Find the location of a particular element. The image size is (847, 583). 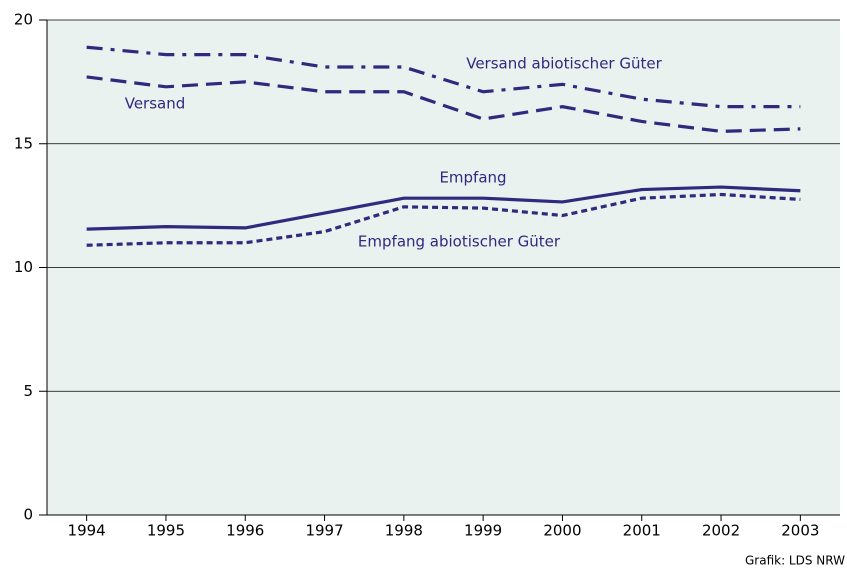

x-tick-label: 1999 is located at coordinates (483, 531).